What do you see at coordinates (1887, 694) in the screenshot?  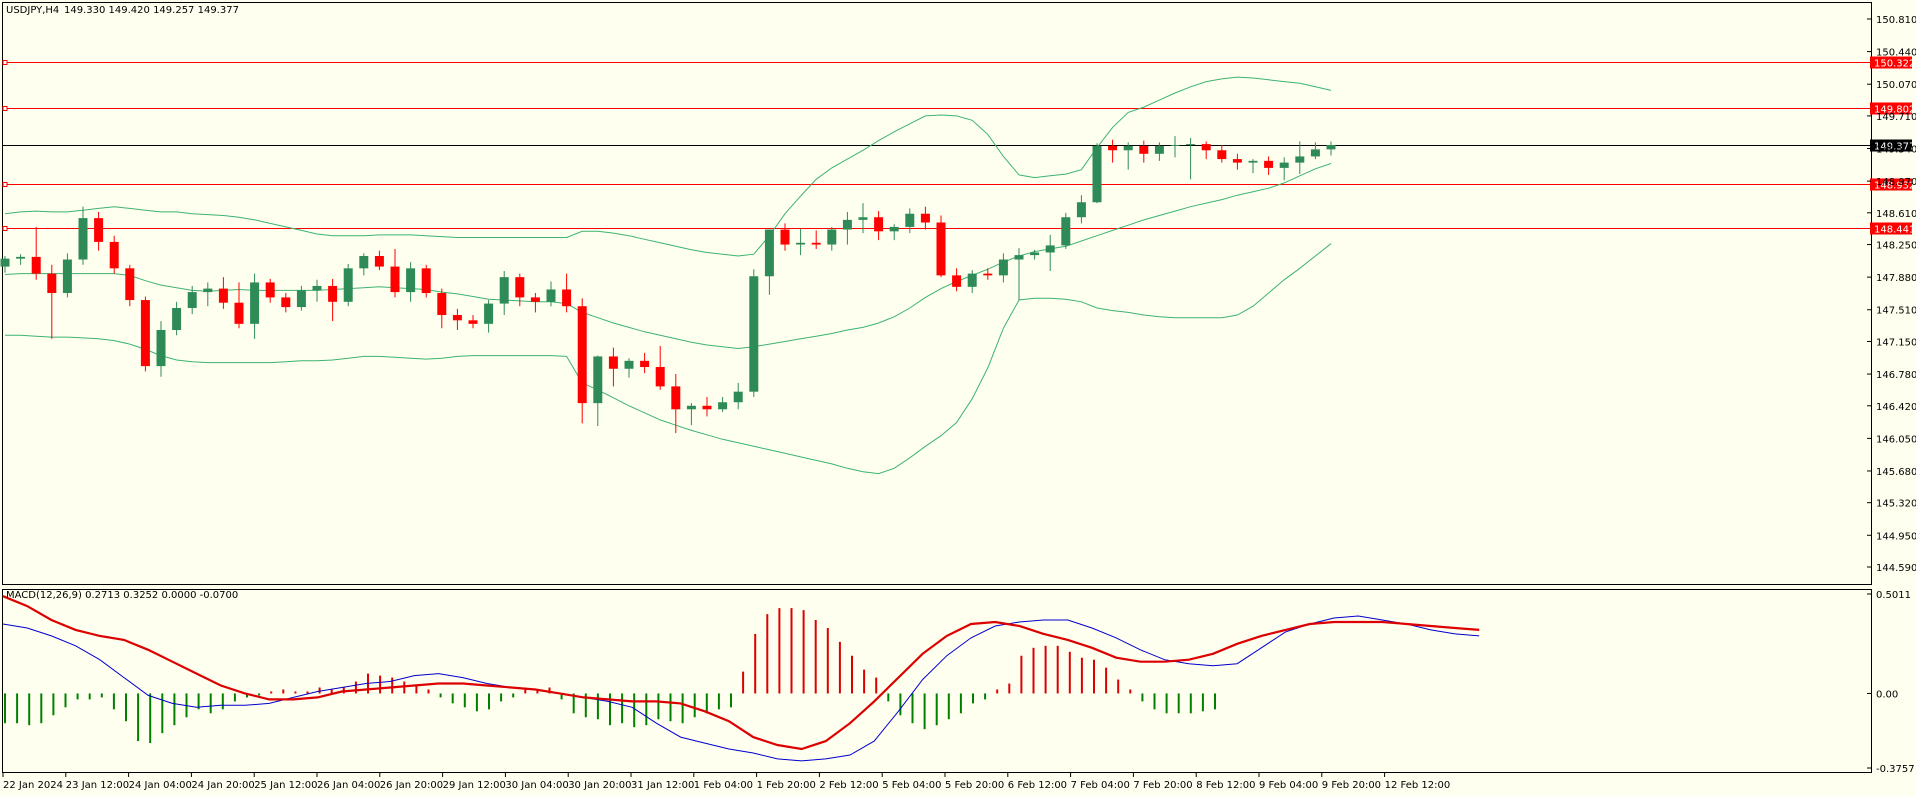 I see `macd-tick-label: 0.00` at bounding box center [1887, 694].